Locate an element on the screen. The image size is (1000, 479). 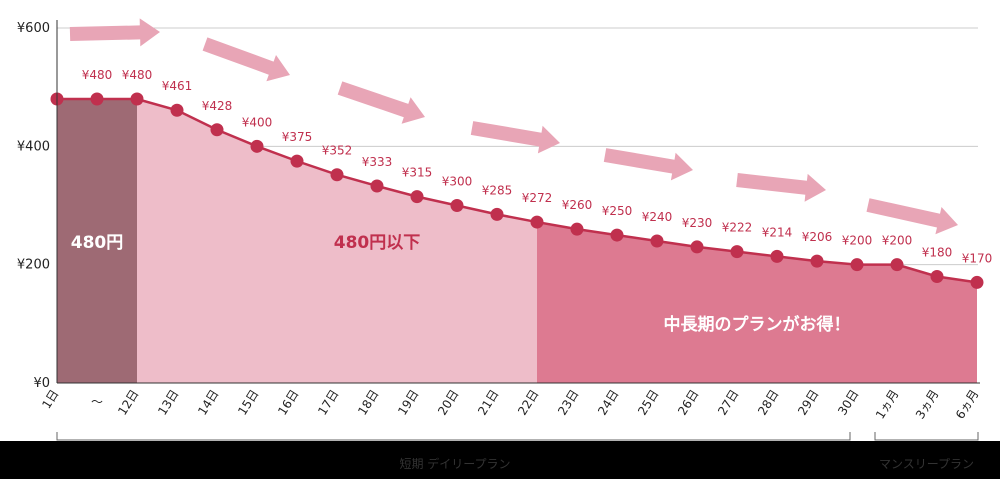
data-label: ¥300 is located at coordinates (457, 182).